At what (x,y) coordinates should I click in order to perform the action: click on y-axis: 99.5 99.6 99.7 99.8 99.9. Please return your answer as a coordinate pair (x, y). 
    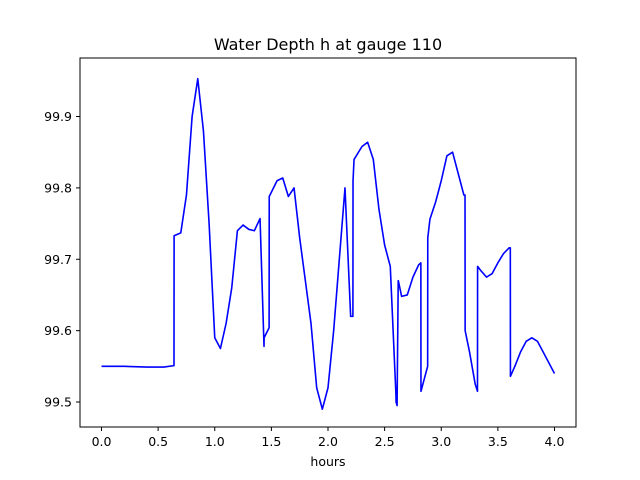
    Looking at the image, I should click on (62, 259).